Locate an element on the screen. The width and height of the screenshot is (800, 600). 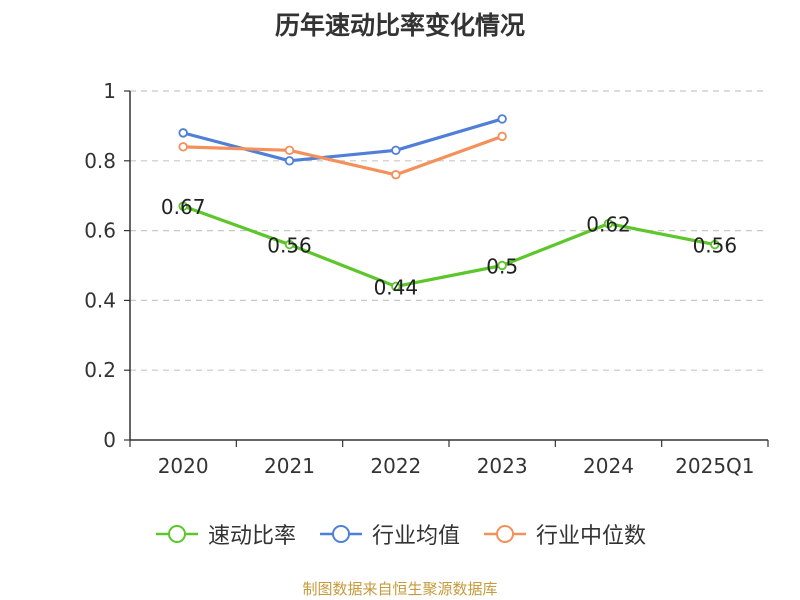
y-tick-label: 0.2 is located at coordinates (100, 370).